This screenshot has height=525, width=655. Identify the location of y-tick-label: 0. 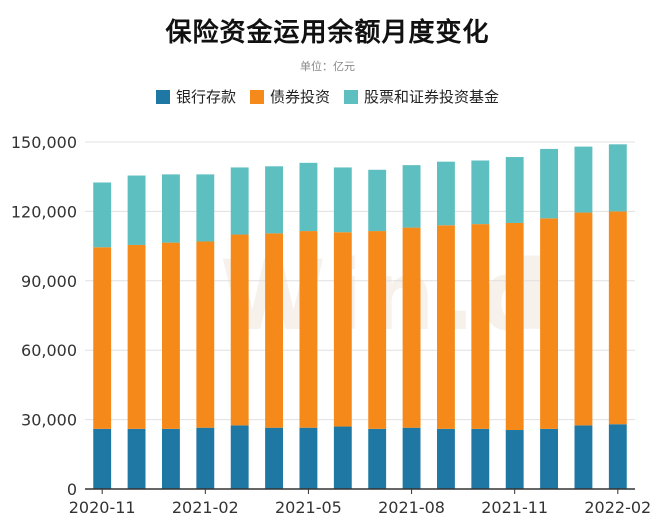
(72, 489).